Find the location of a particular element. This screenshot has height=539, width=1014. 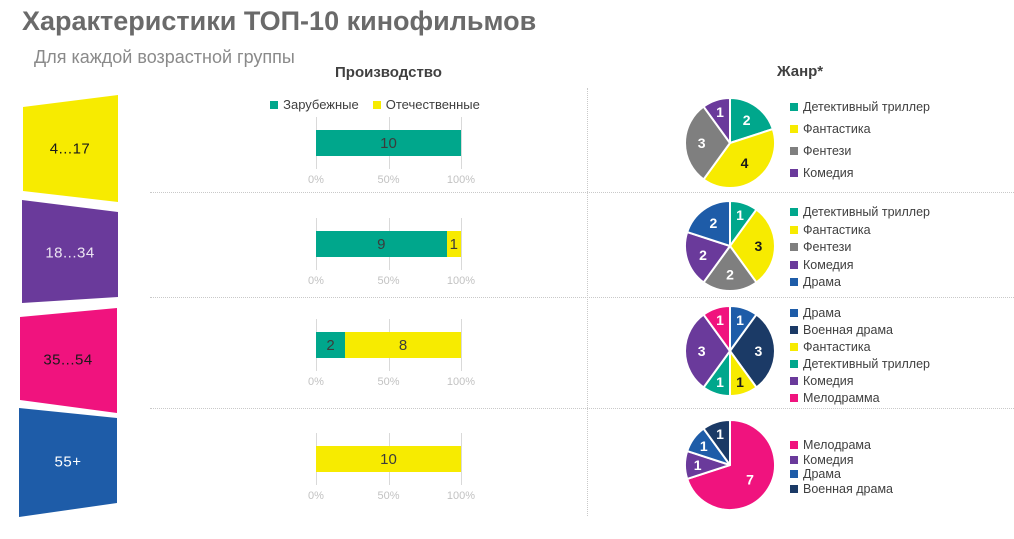

production-bar: 10 is located at coordinates (388, 459).